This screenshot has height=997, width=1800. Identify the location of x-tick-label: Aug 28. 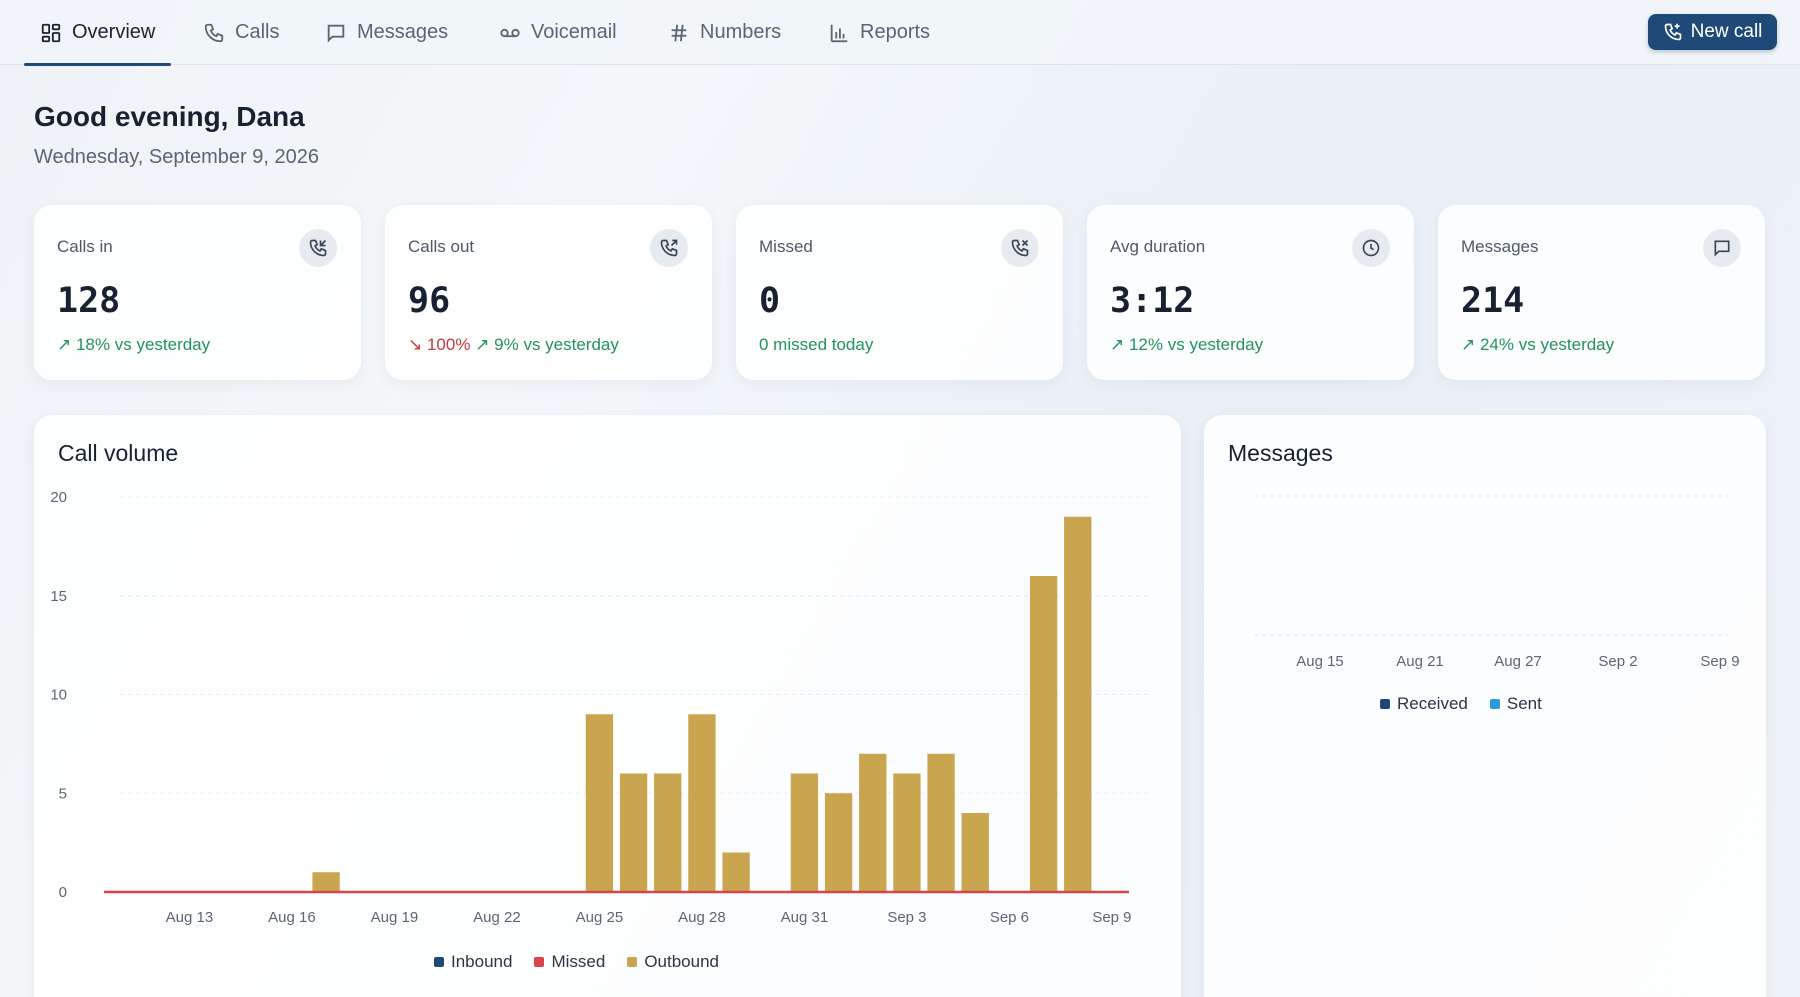
(702, 917).